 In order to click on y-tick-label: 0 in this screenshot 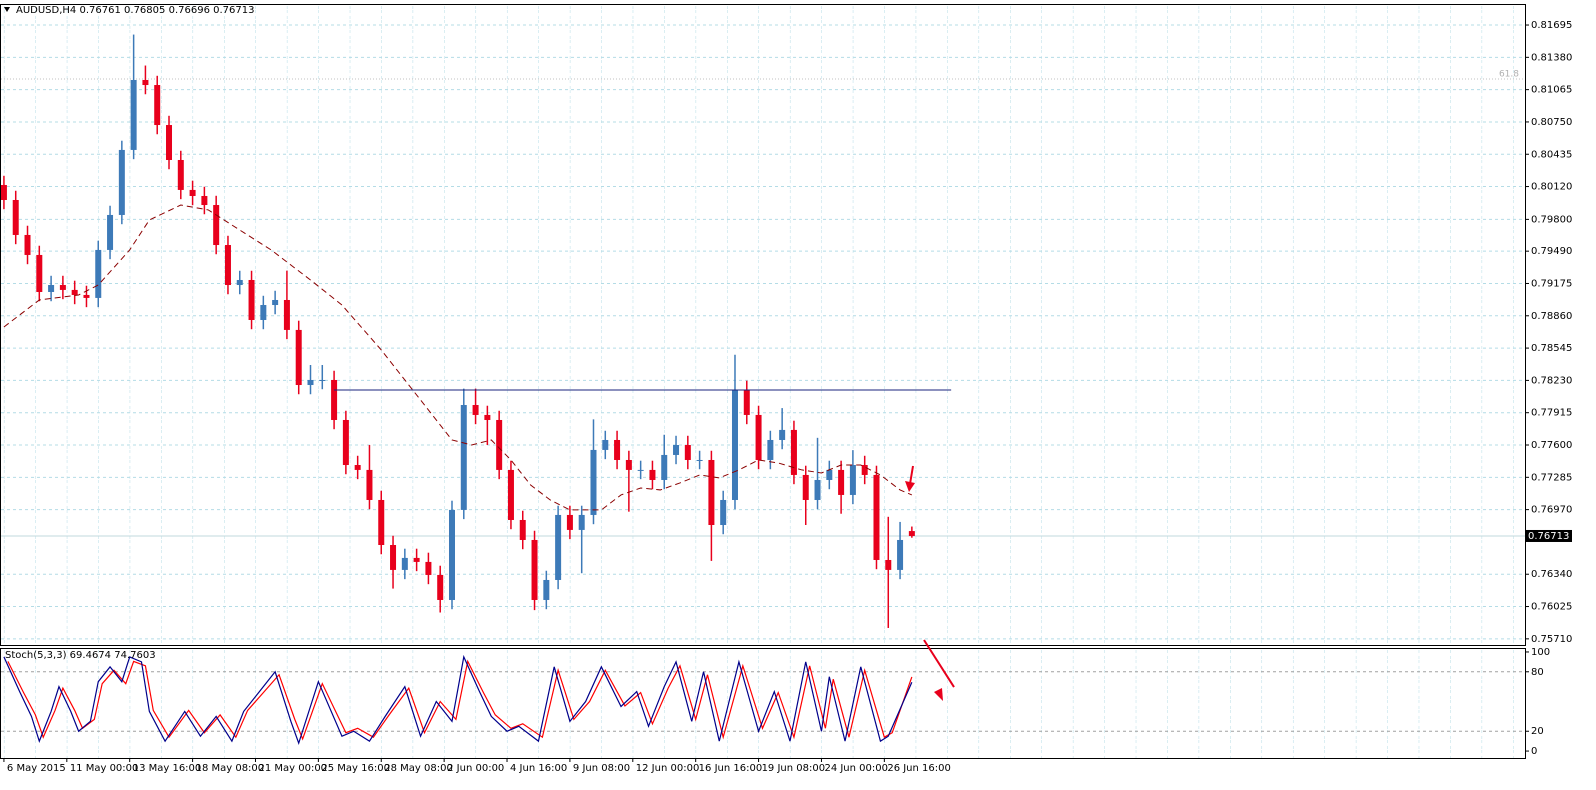, I will do `click(1534, 751)`.